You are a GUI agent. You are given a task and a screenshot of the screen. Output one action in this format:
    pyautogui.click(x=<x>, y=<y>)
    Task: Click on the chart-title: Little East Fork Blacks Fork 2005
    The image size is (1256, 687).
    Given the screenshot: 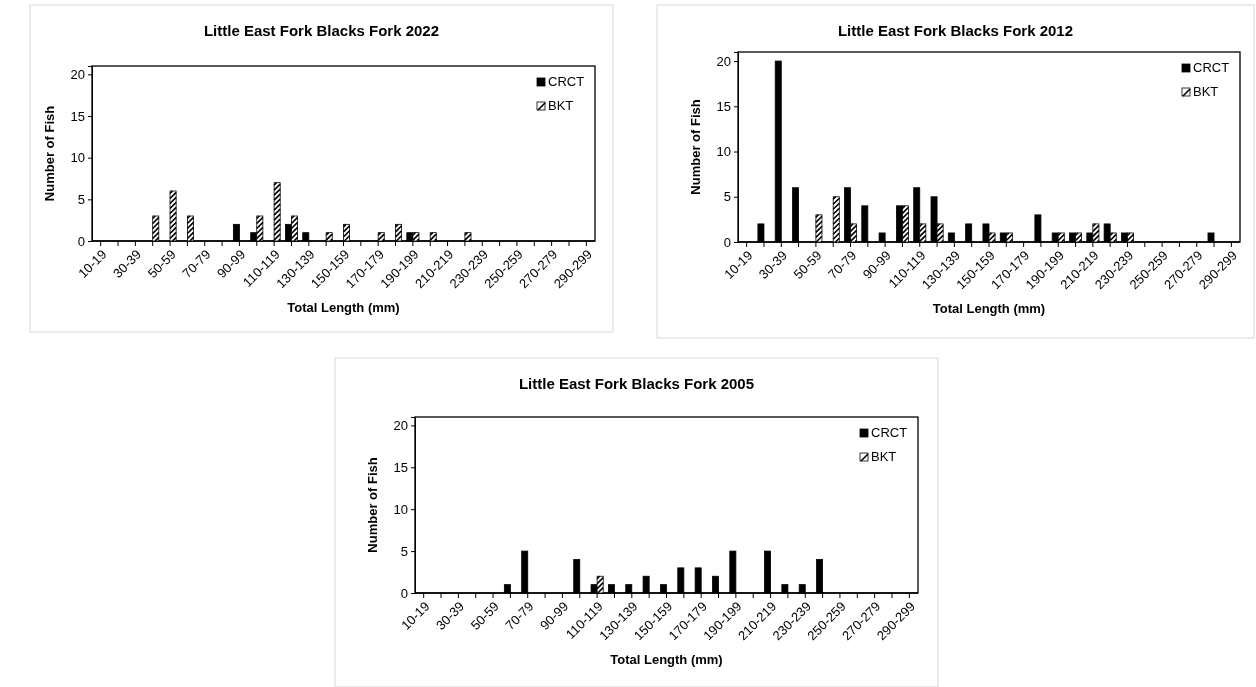 What is the action you would take?
    pyautogui.click(x=636, y=383)
    